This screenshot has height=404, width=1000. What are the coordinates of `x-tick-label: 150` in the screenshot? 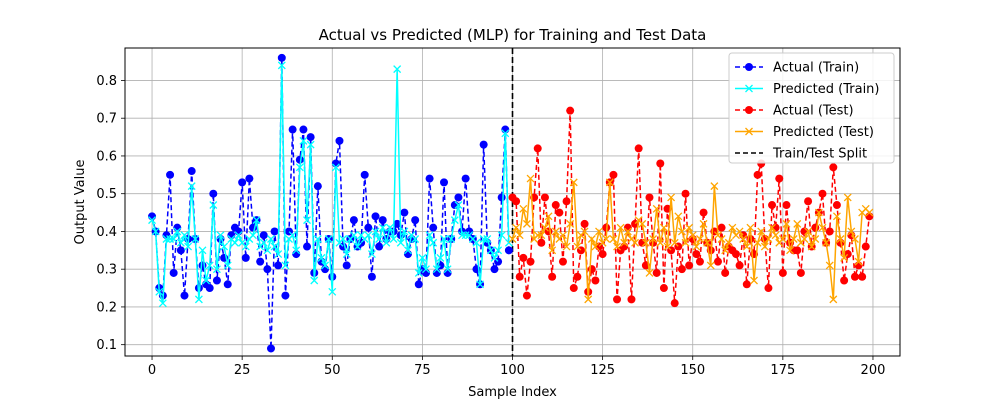 It's located at (692, 370).